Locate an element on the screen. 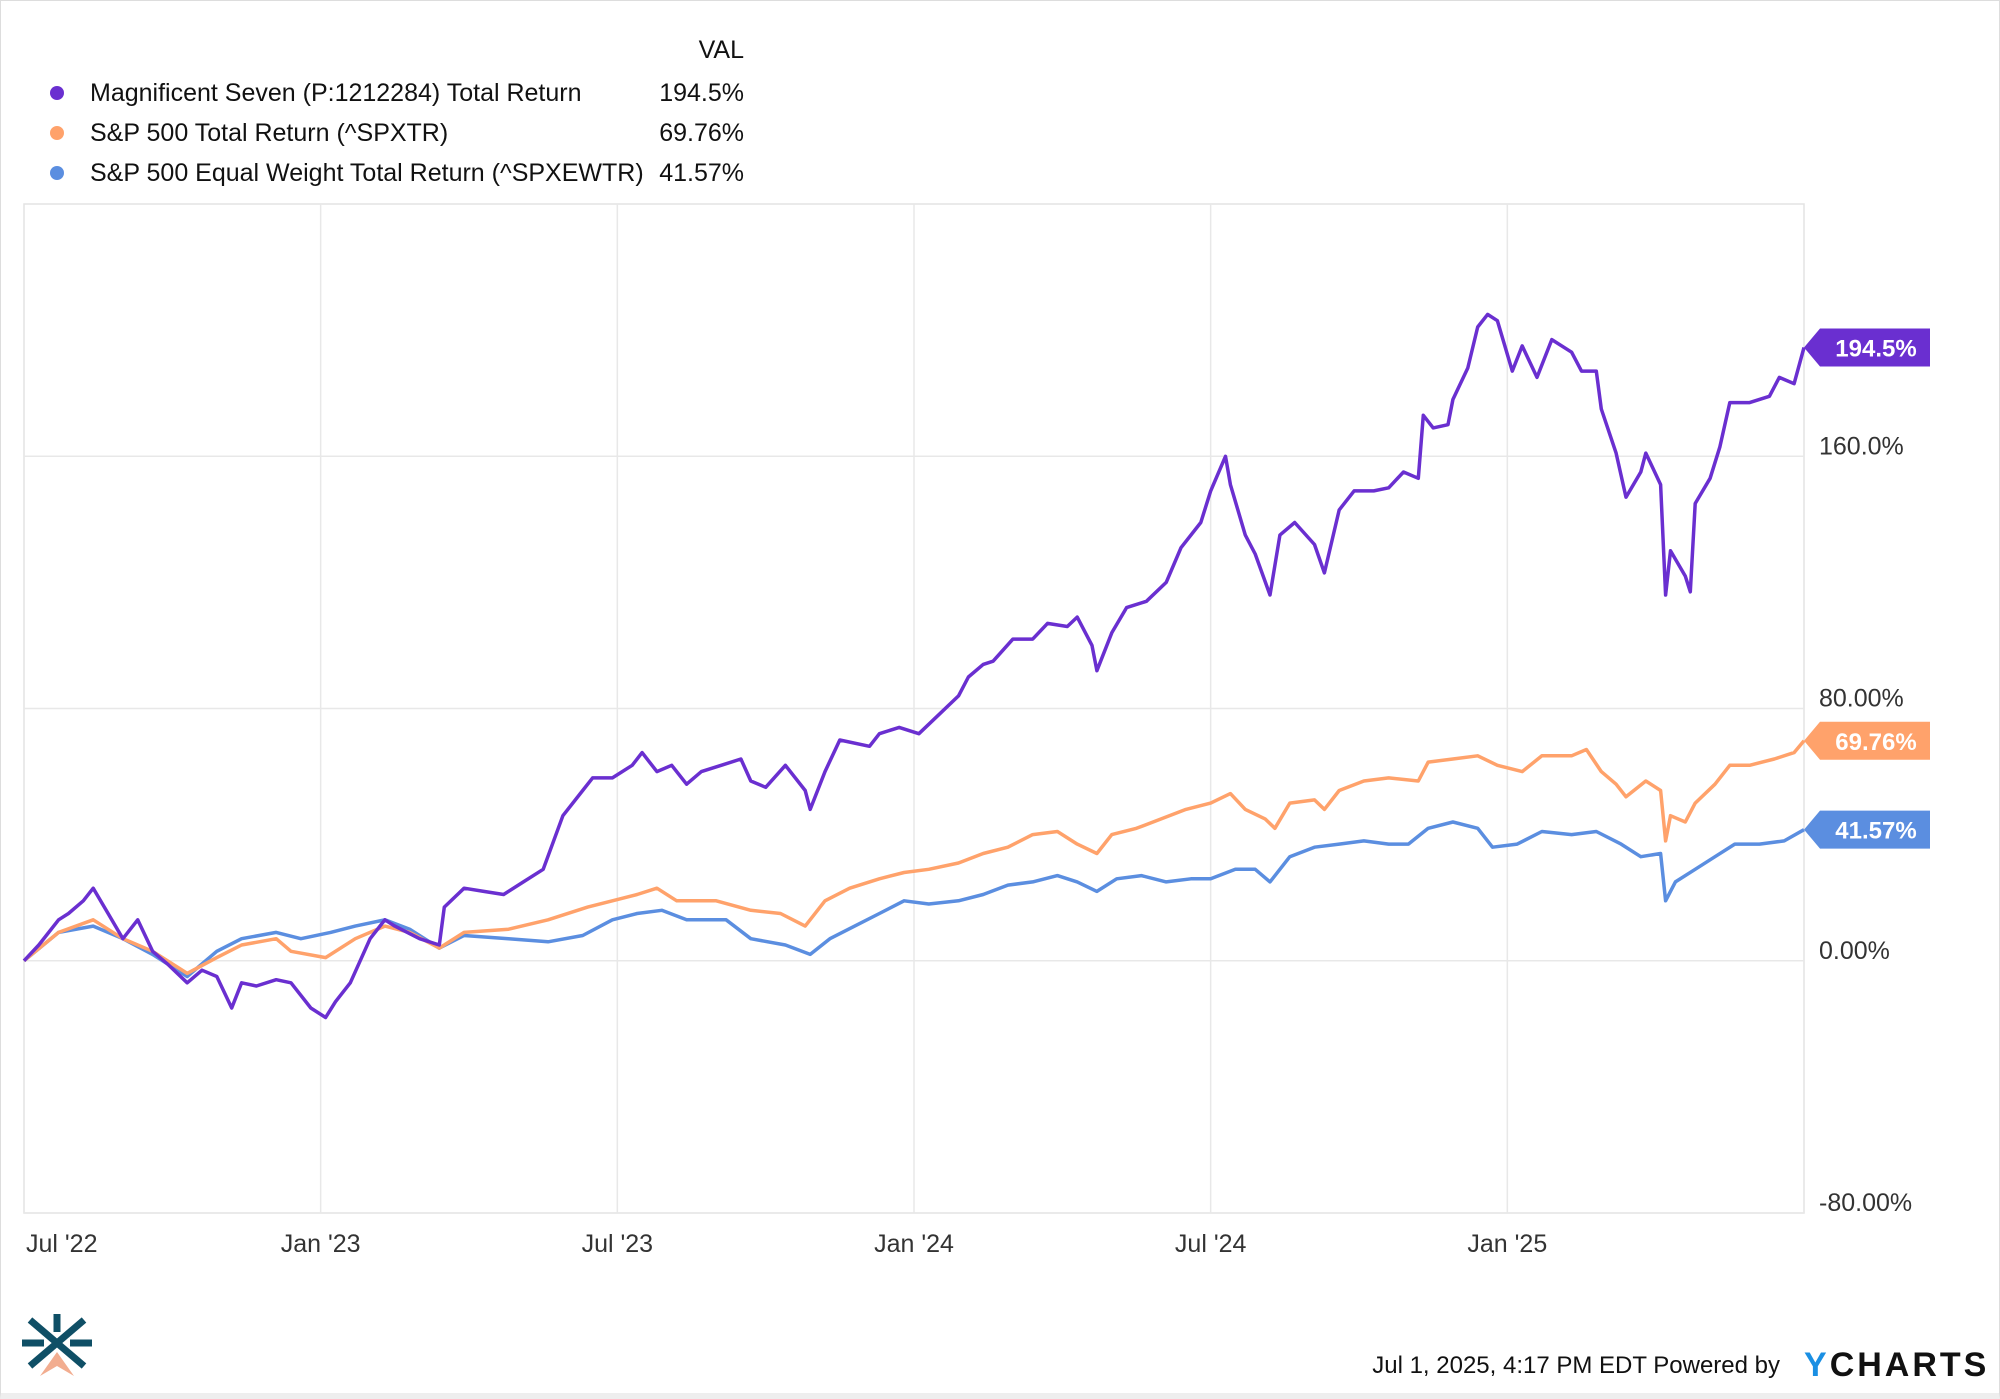 The height and width of the screenshot is (1399, 2000). end-value-label: 69.76% is located at coordinates (1875, 742).